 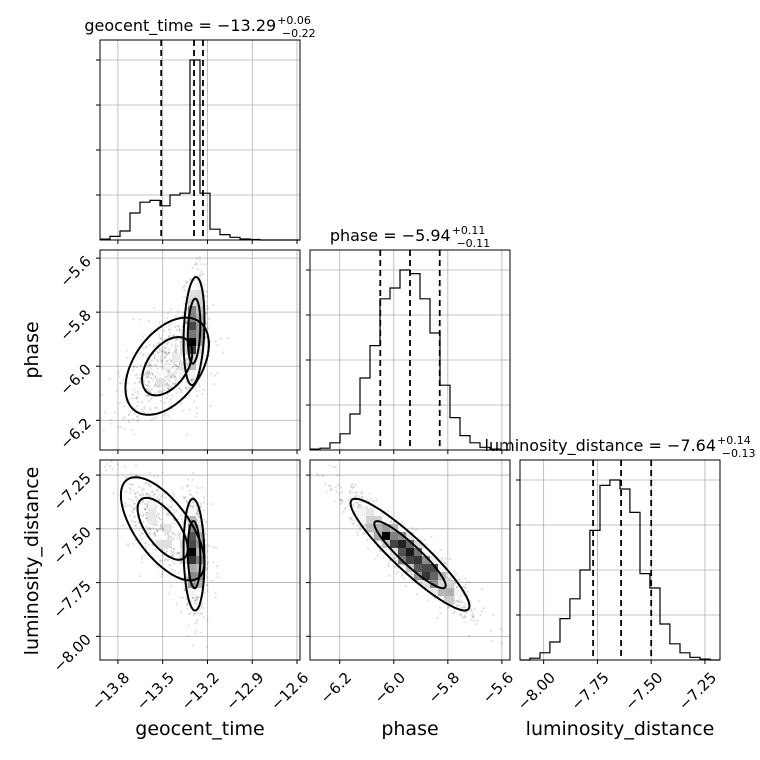 What do you see at coordinates (410, 237) in the screenshot?
I see `title-phase: phase = −5.94+0.11 −0.11` at bounding box center [410, 237].